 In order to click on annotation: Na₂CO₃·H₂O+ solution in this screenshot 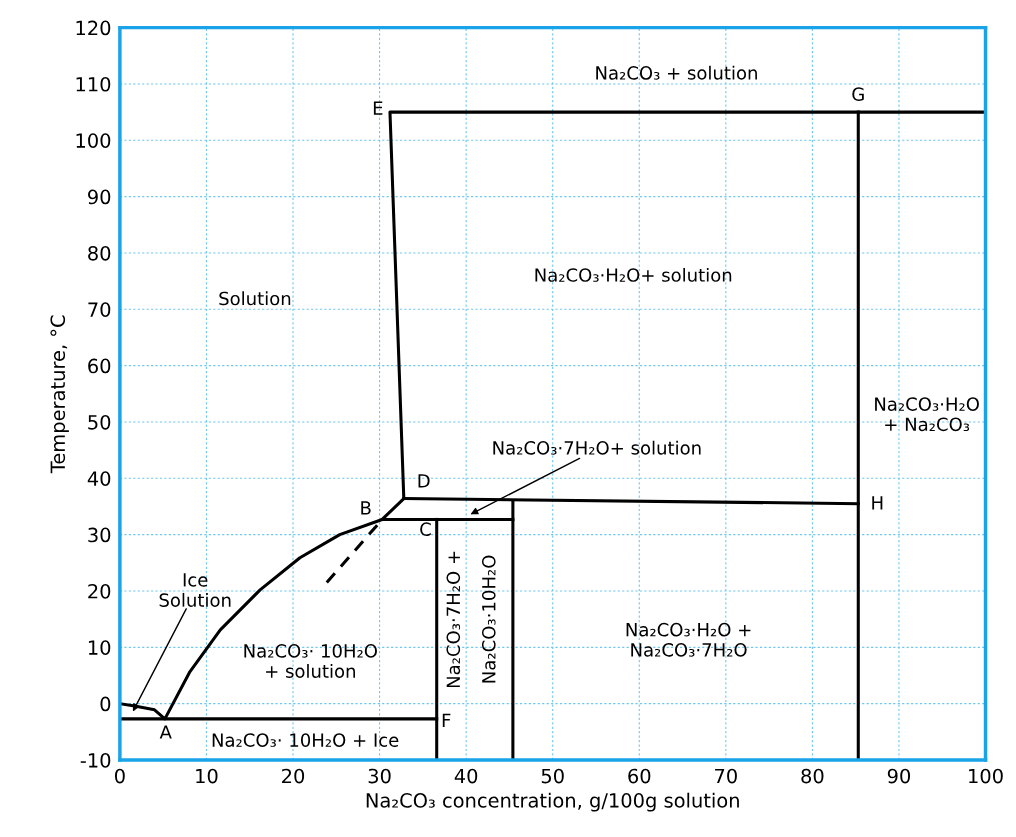, I will do `click(633, 274)`.